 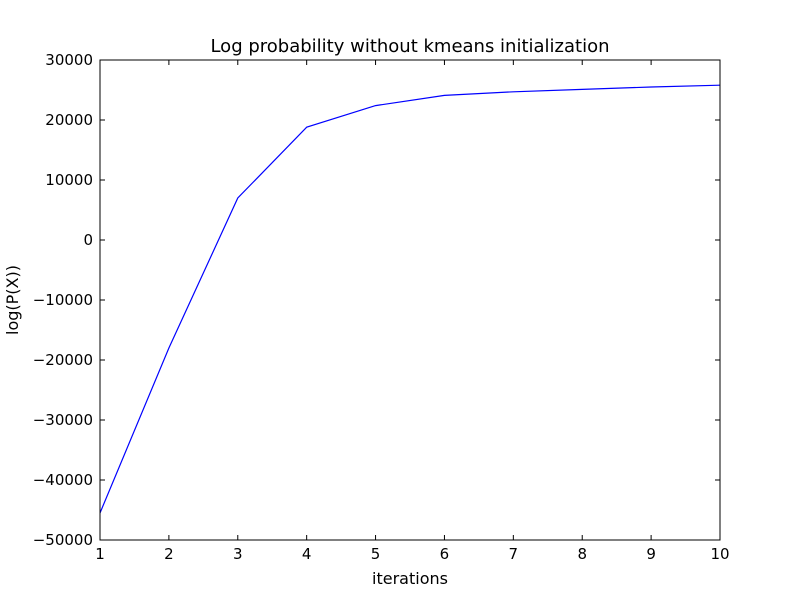 What do you see at coordinates (69, 180) in the screenshot?
I see `y-tick-label: 10000` at bounding box center [69, 180].